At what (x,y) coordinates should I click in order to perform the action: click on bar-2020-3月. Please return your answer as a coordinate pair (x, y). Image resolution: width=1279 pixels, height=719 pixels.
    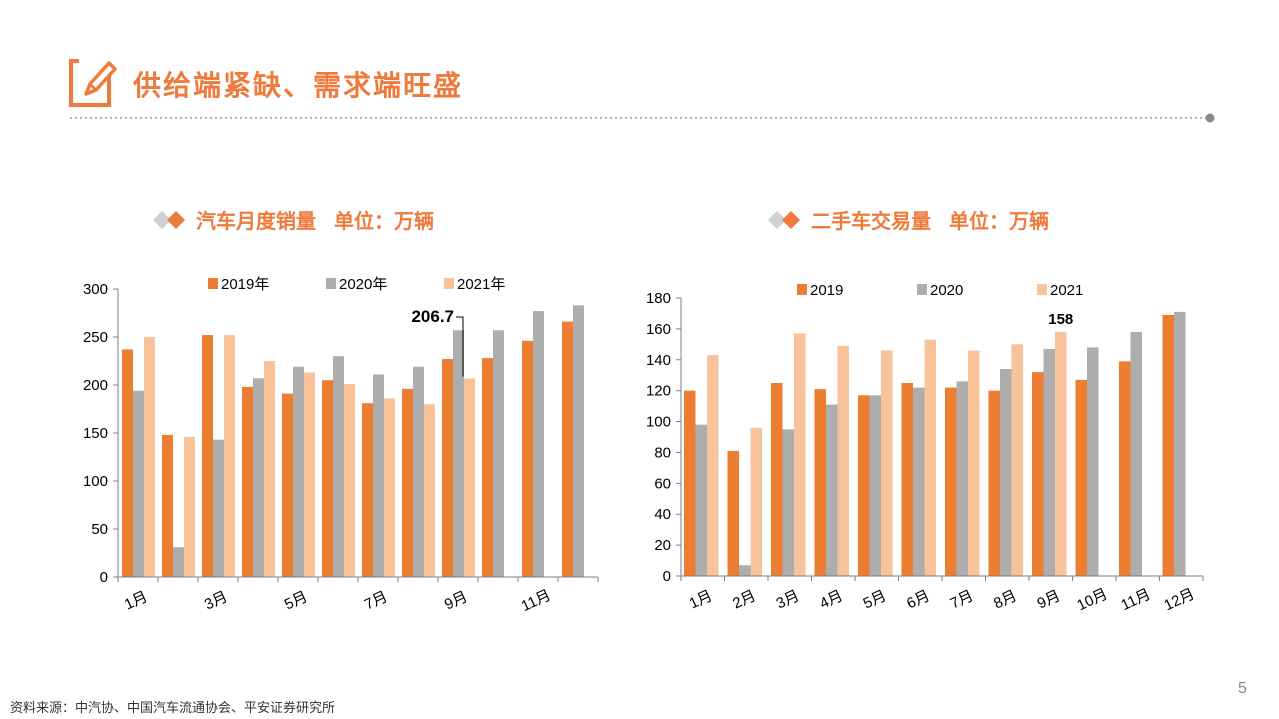
    Looking at the image, I should click on (788, 502).